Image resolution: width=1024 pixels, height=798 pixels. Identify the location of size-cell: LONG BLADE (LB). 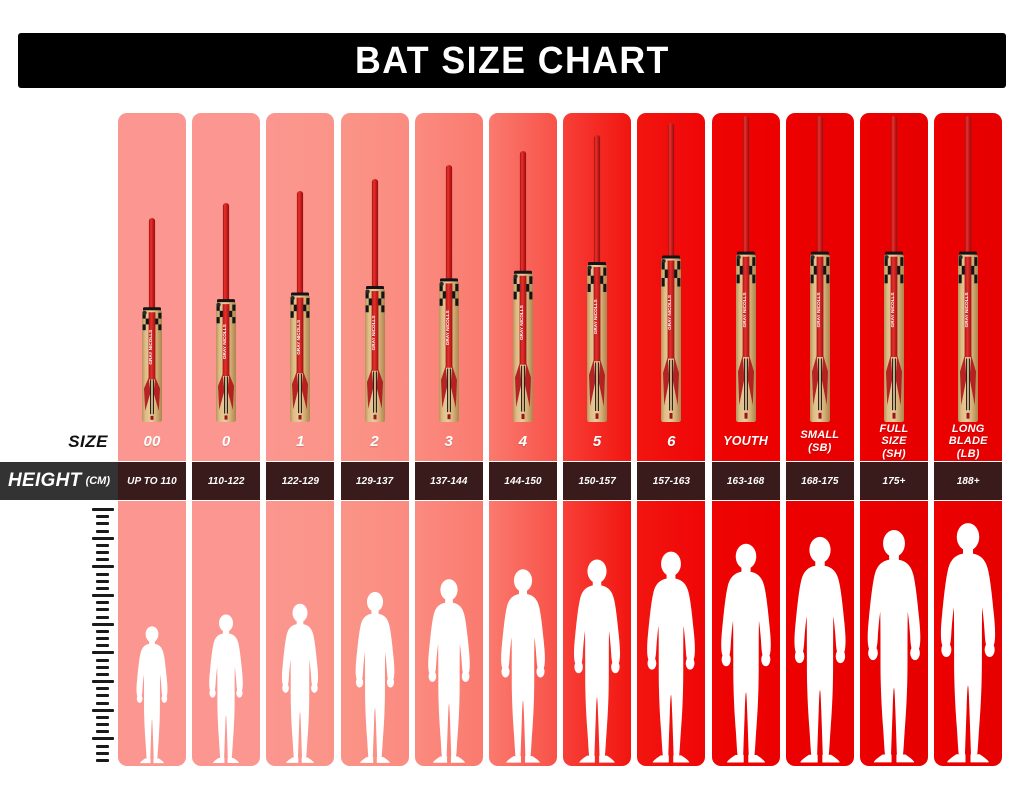
(968, 441).